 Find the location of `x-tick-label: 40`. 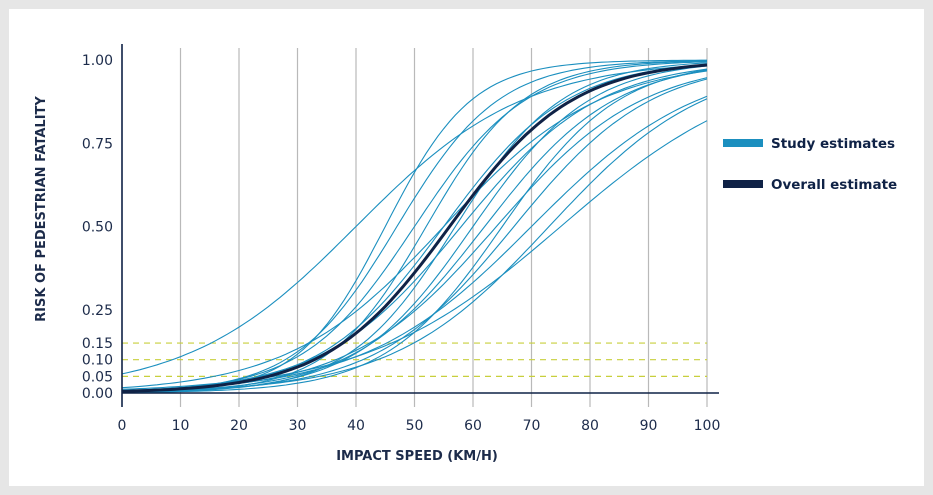

x-tick-label: 40 is located at coordinates (356, 426).